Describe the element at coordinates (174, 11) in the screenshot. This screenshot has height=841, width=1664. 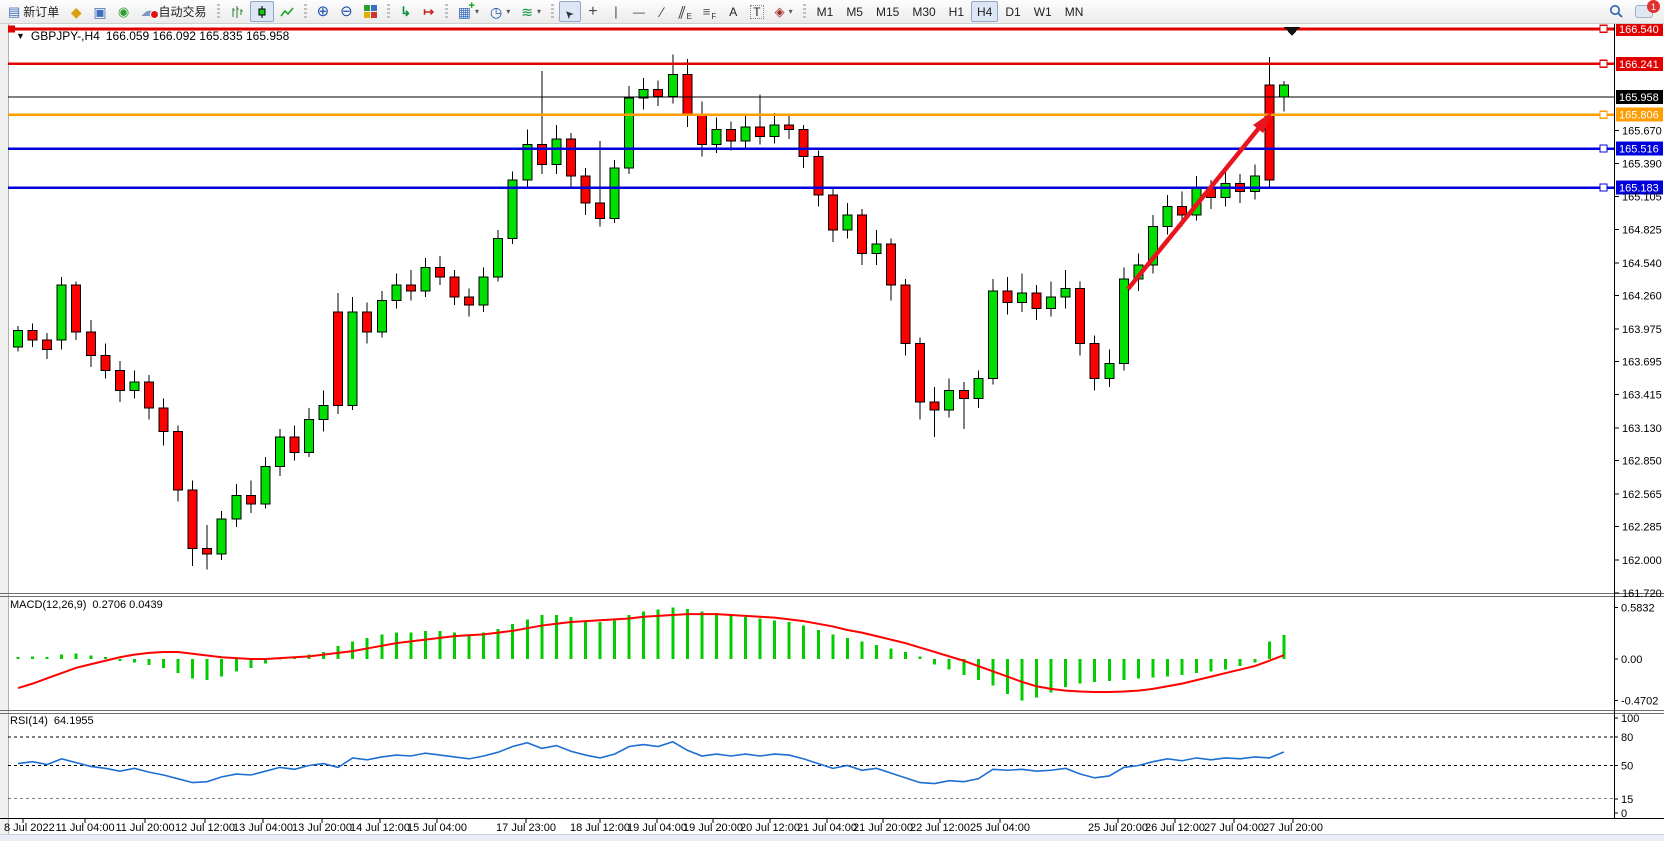
I see `autotrading-button: 自动交易` at that location.